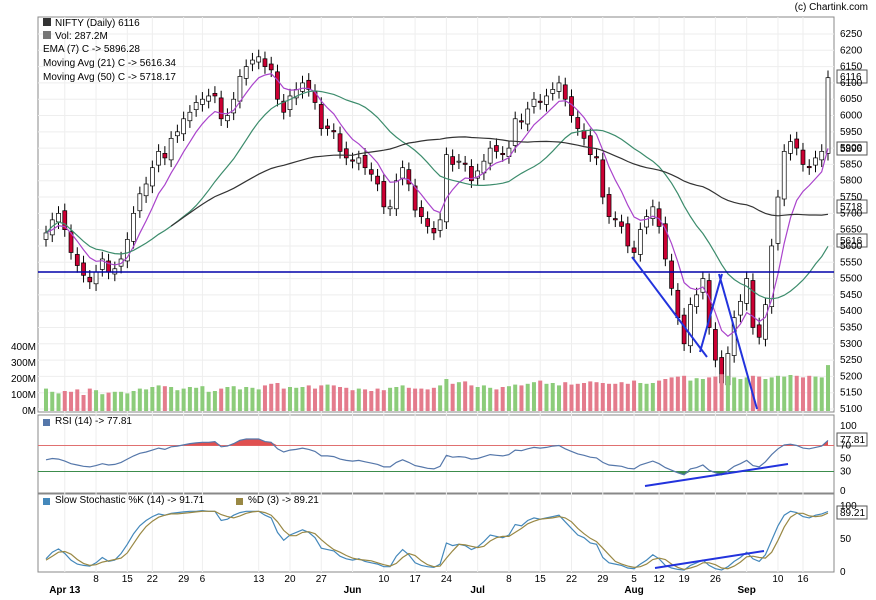 This screenshot has width=876, height=600. What do you see at coordinates (709, 559) in the screenshot?
I see `stoch-trendline` at bounding box center [709, 559].